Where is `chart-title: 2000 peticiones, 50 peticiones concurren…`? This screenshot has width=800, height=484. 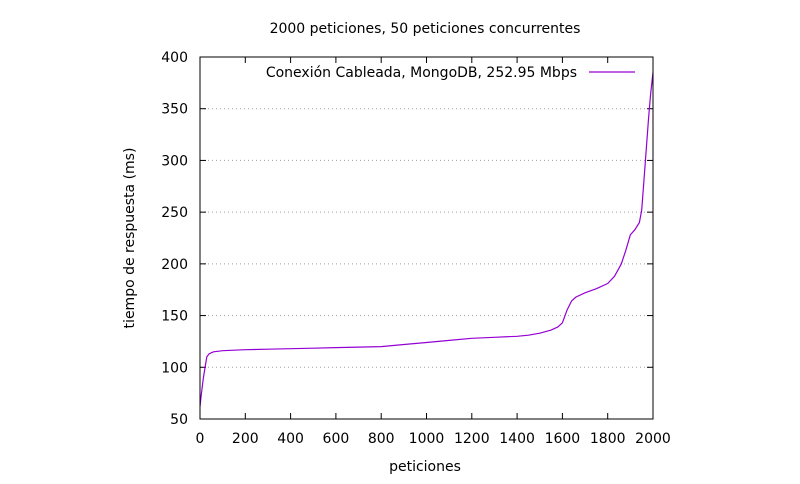 chart-title: 2000 peticiones, 50 peticiones concurren… is located at coordinates (425, 29).